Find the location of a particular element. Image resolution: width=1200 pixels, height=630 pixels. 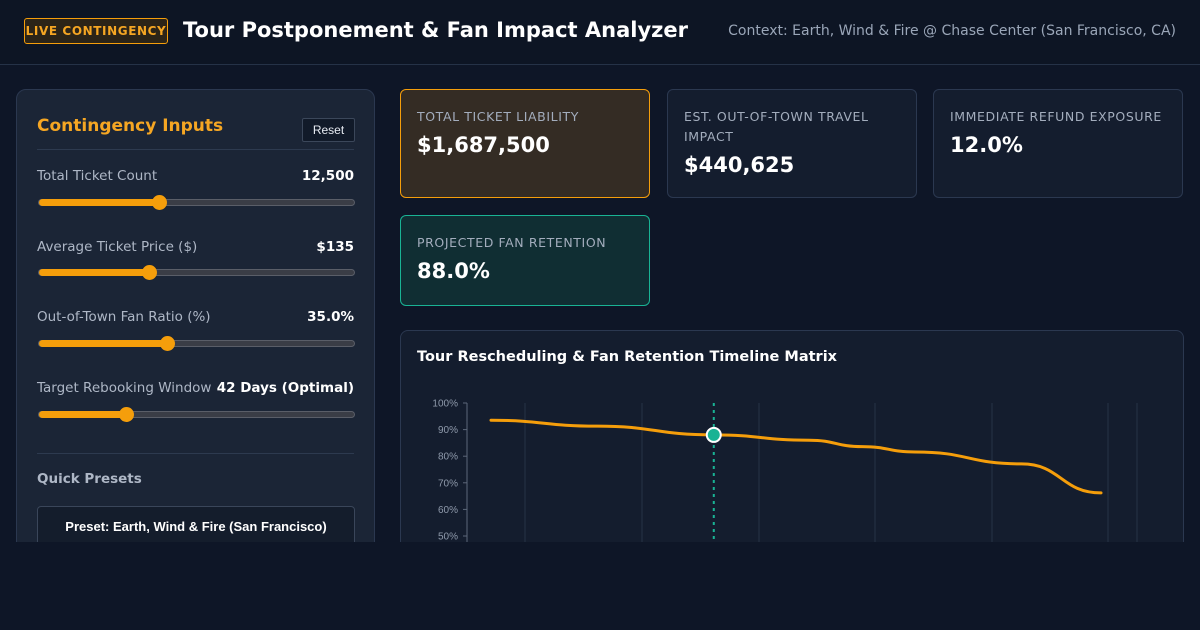

kpi-value: 12.0% is located at coordinates (986, 145).